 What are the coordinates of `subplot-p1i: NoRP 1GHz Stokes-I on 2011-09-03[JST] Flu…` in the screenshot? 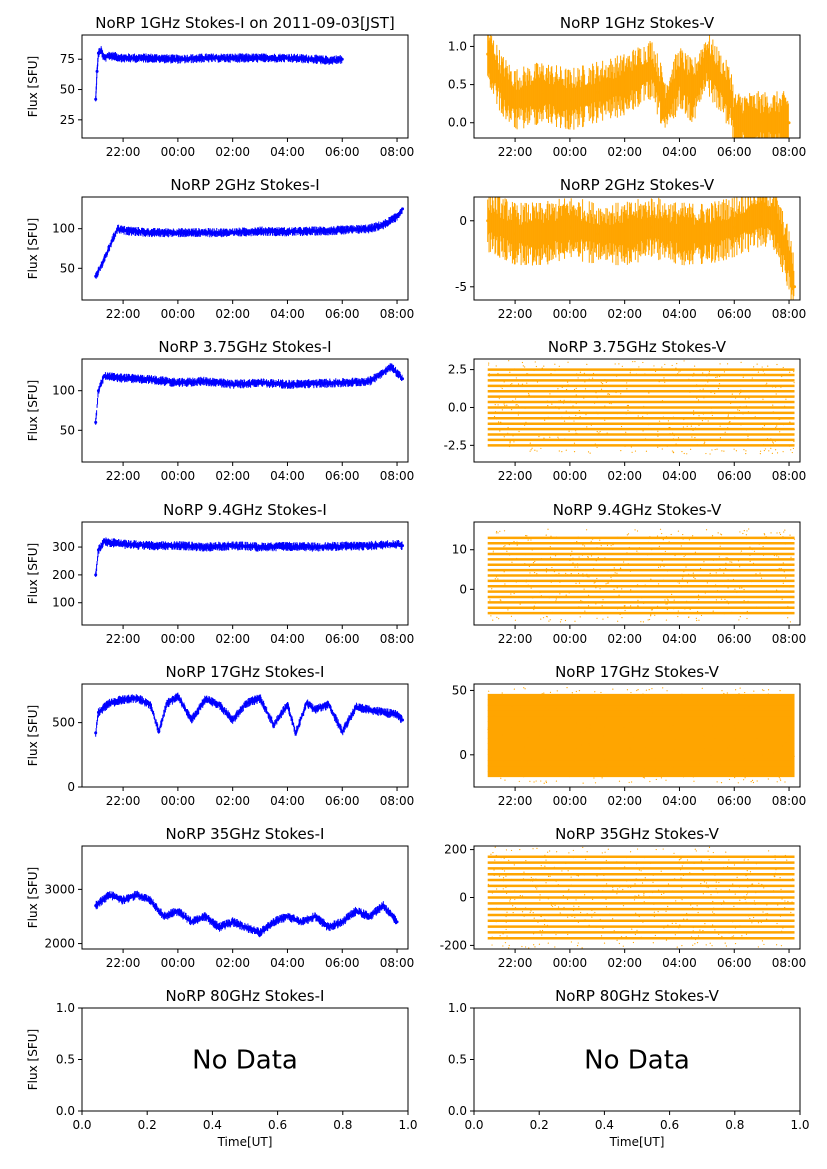 It's located at (220, 86).